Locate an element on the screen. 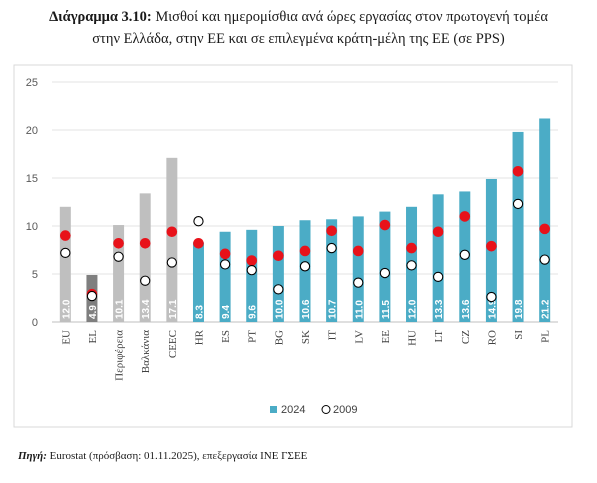  x-tick-label: EU is located at coordinates (66, 337).